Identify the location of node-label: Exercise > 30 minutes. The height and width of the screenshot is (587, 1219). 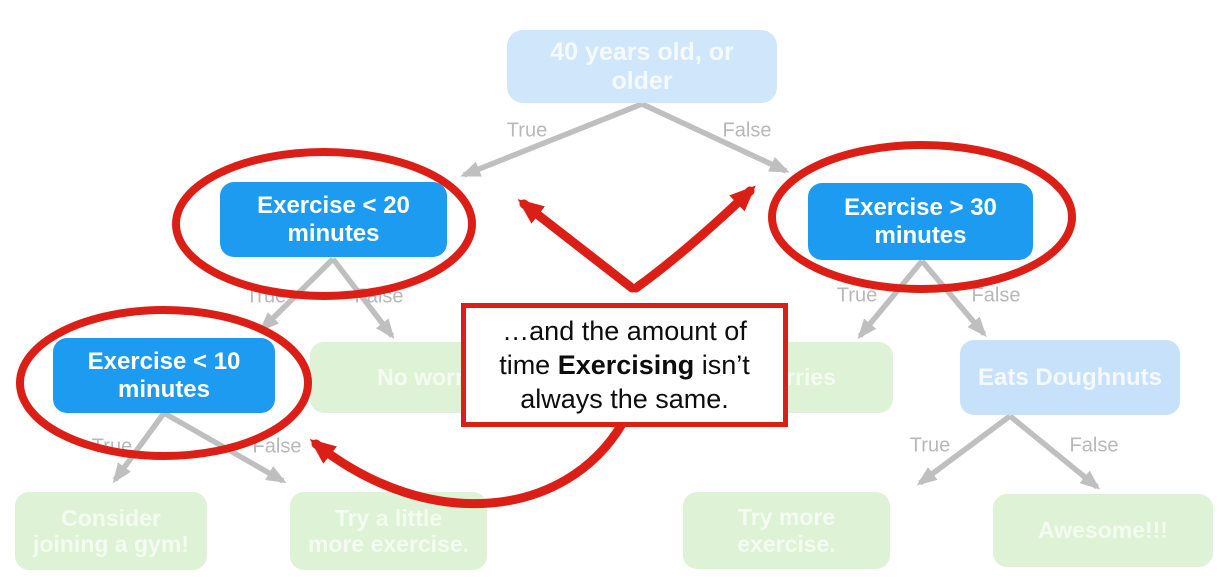
(920, 221).